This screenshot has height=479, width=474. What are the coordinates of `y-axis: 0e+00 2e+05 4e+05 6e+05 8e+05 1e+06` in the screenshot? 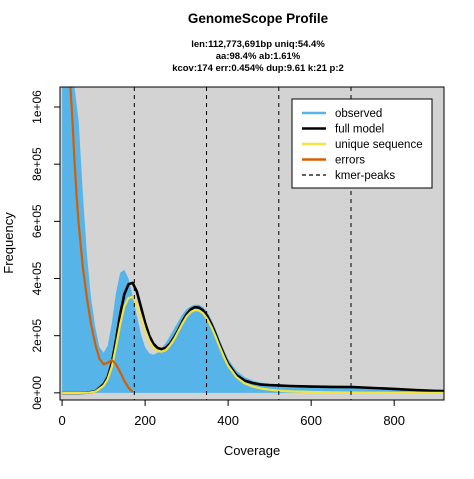 It's located at (45, 250).